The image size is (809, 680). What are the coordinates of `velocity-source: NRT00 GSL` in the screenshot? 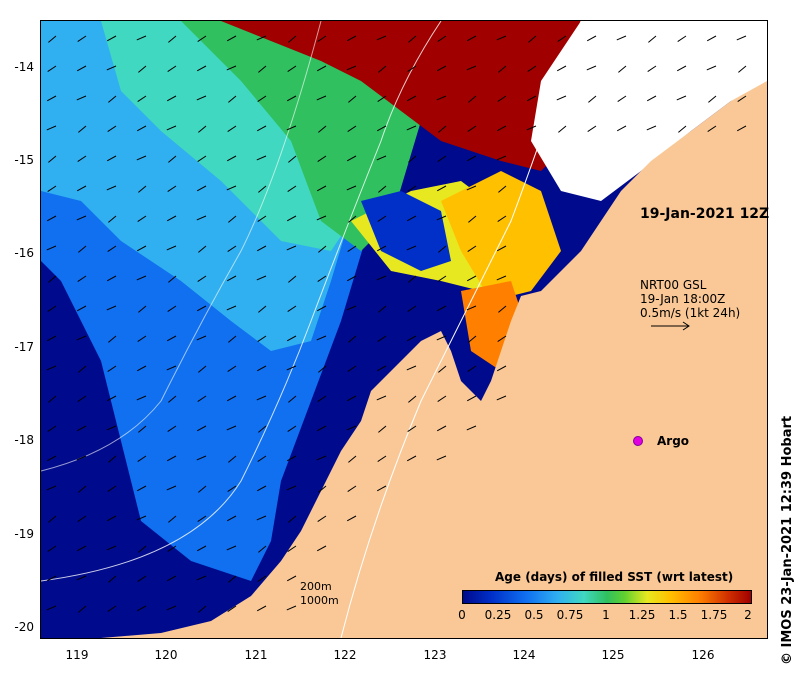 It's located at (673, 285).